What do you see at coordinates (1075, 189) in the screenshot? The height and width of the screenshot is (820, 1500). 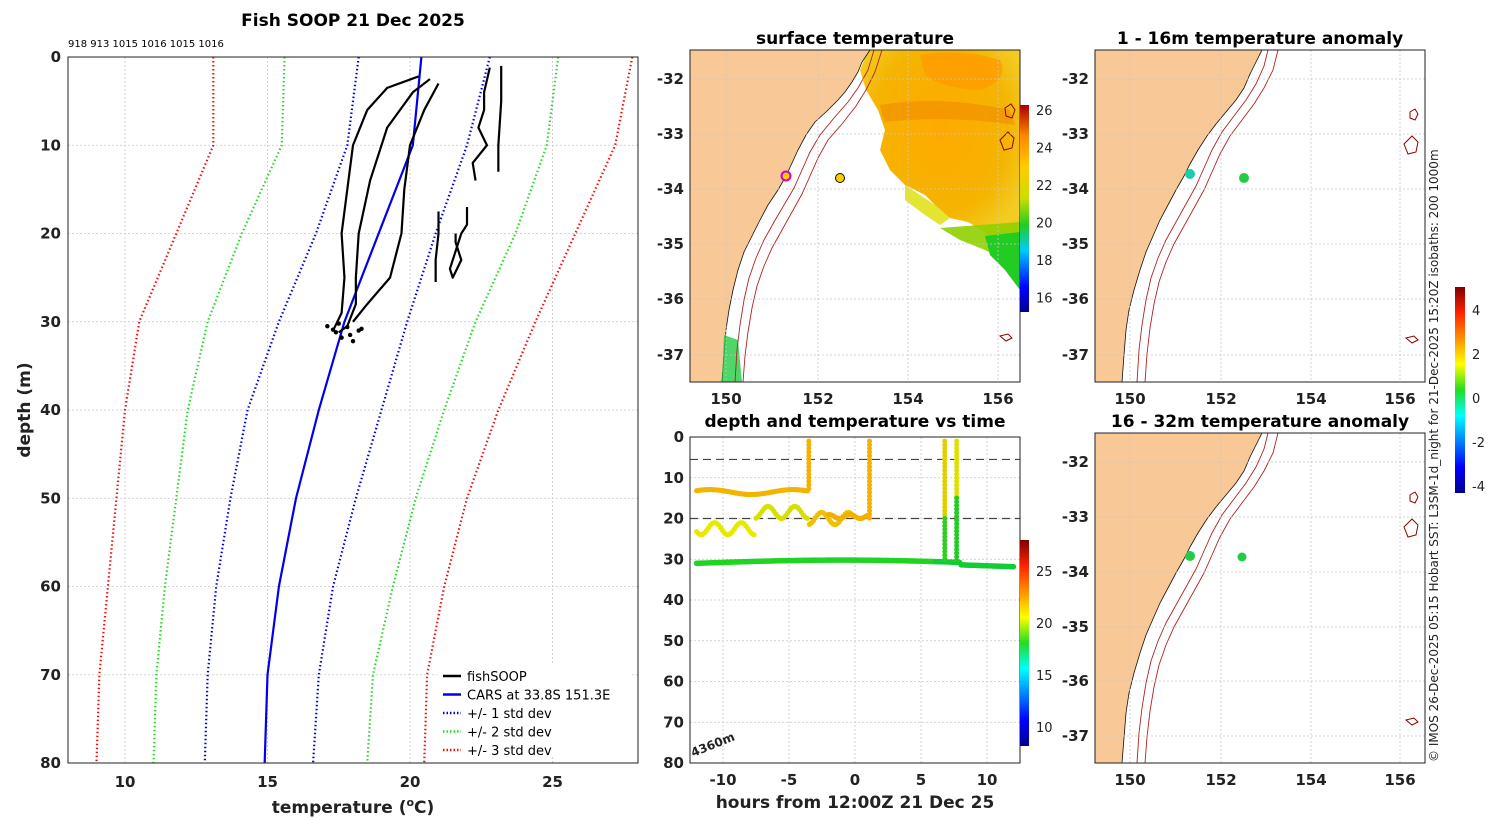 I see `map-y-tick: -34` at bounding box center [1075, 189].